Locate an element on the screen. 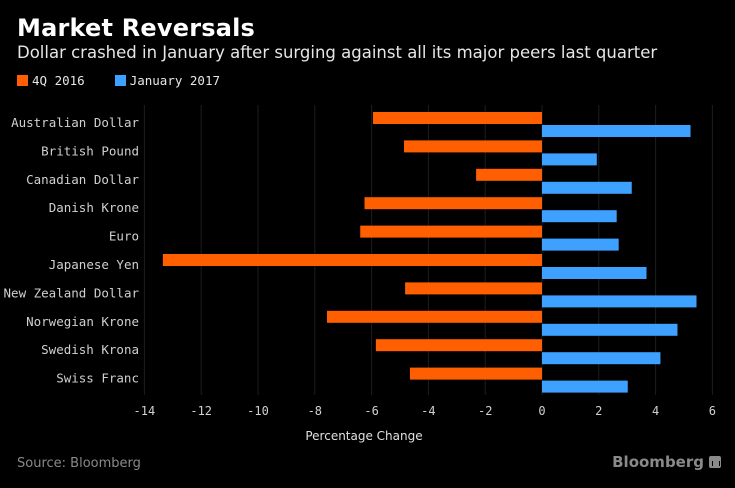  legend: 4Q 2016 January 2017 is located at coordinates (133, 80).